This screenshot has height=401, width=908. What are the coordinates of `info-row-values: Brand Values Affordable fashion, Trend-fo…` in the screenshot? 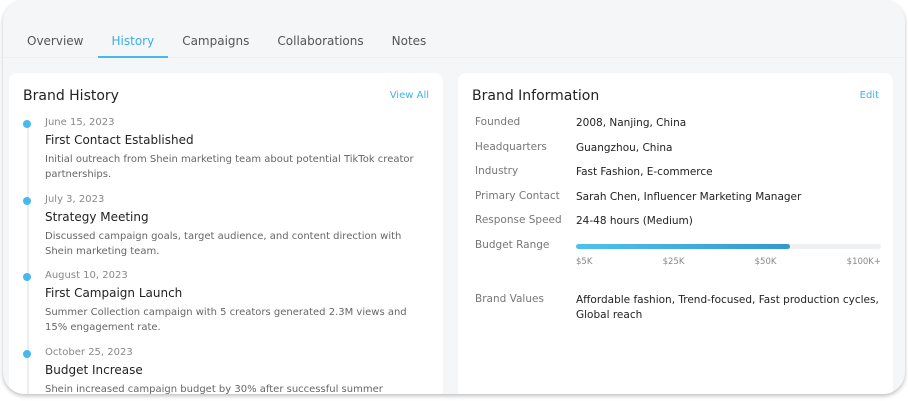 It's located at (678, 308).